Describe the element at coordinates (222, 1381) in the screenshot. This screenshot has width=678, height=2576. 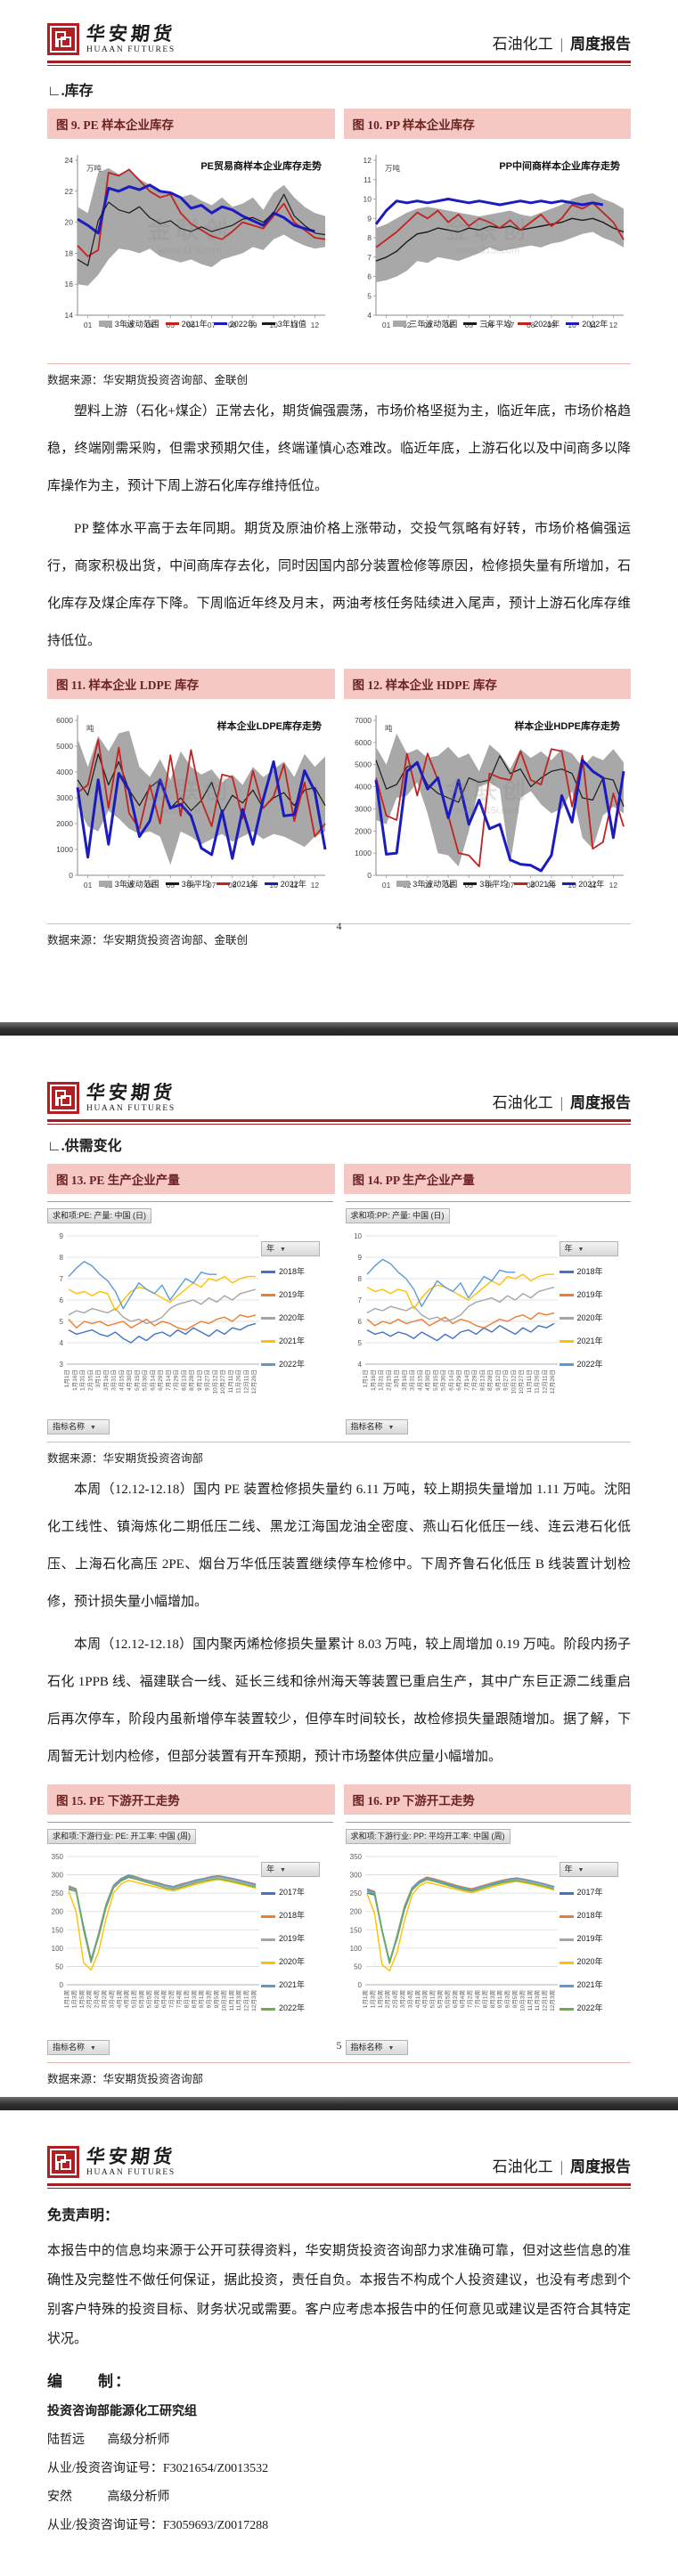
I see `svg-text: 10月27日` at that location.